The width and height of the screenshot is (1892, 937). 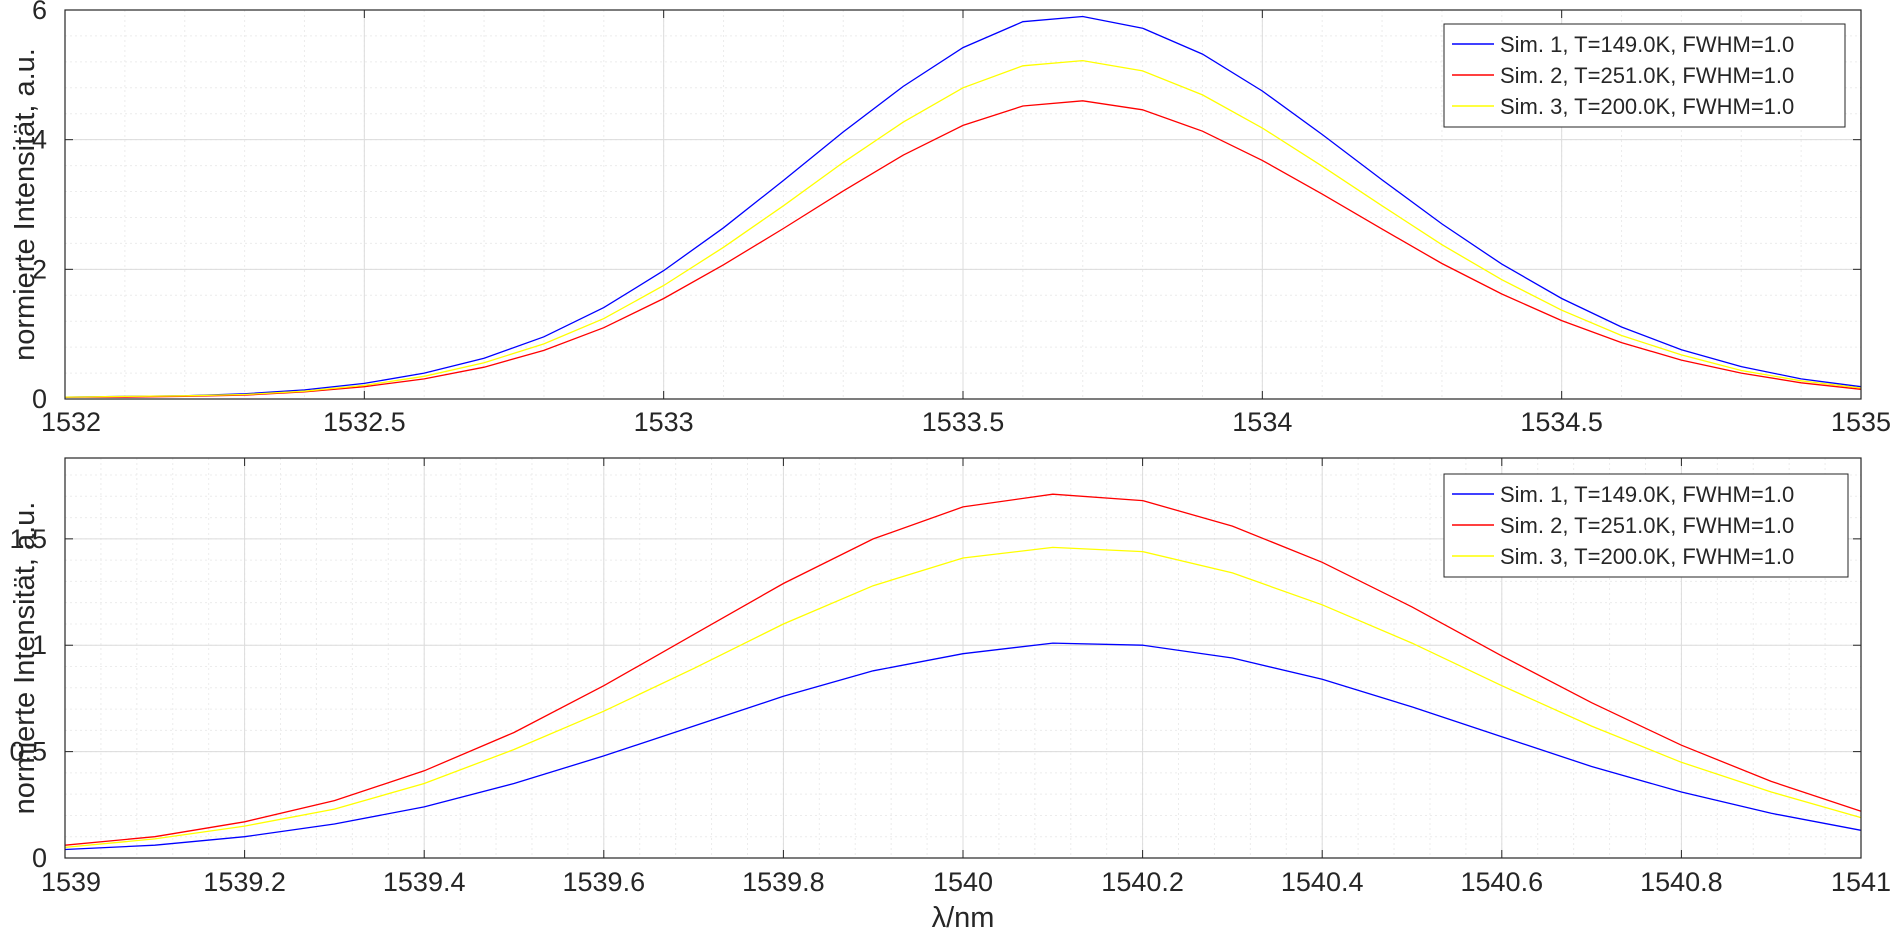 What do you see at coordinates (39, 12) in the screenshot?
I see `y-tick-label: 6` at bounding box center [39, 12].